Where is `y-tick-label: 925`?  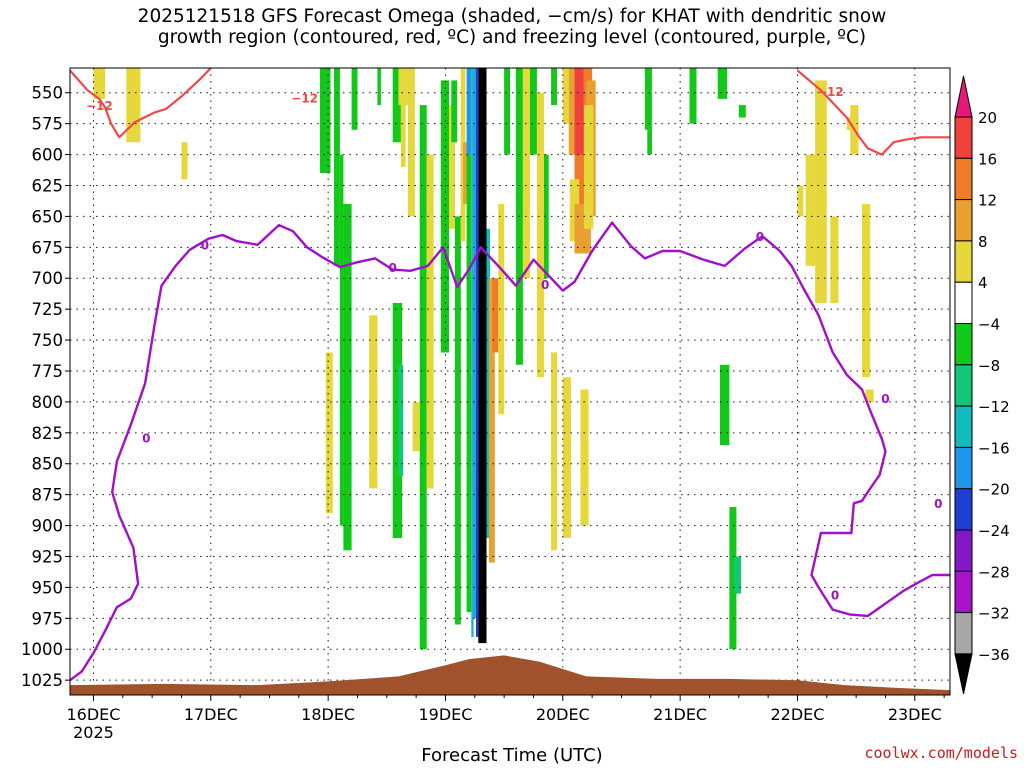
y-tick-label: 925 is located at coordinates (48, 556).